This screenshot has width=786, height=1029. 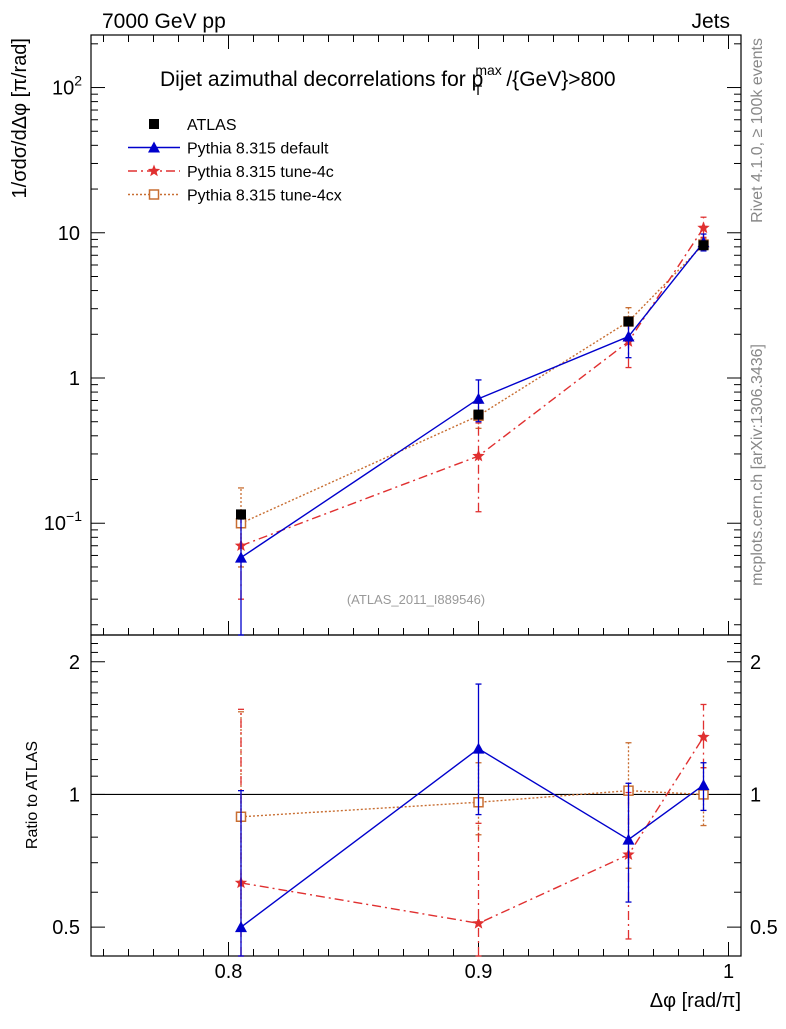 What do you see at coordinates (258, 149) in the screenshot?
I see `legend-label-pythia-8-315-default: Pythia 8.315 default` at bounding box center [258, 149].